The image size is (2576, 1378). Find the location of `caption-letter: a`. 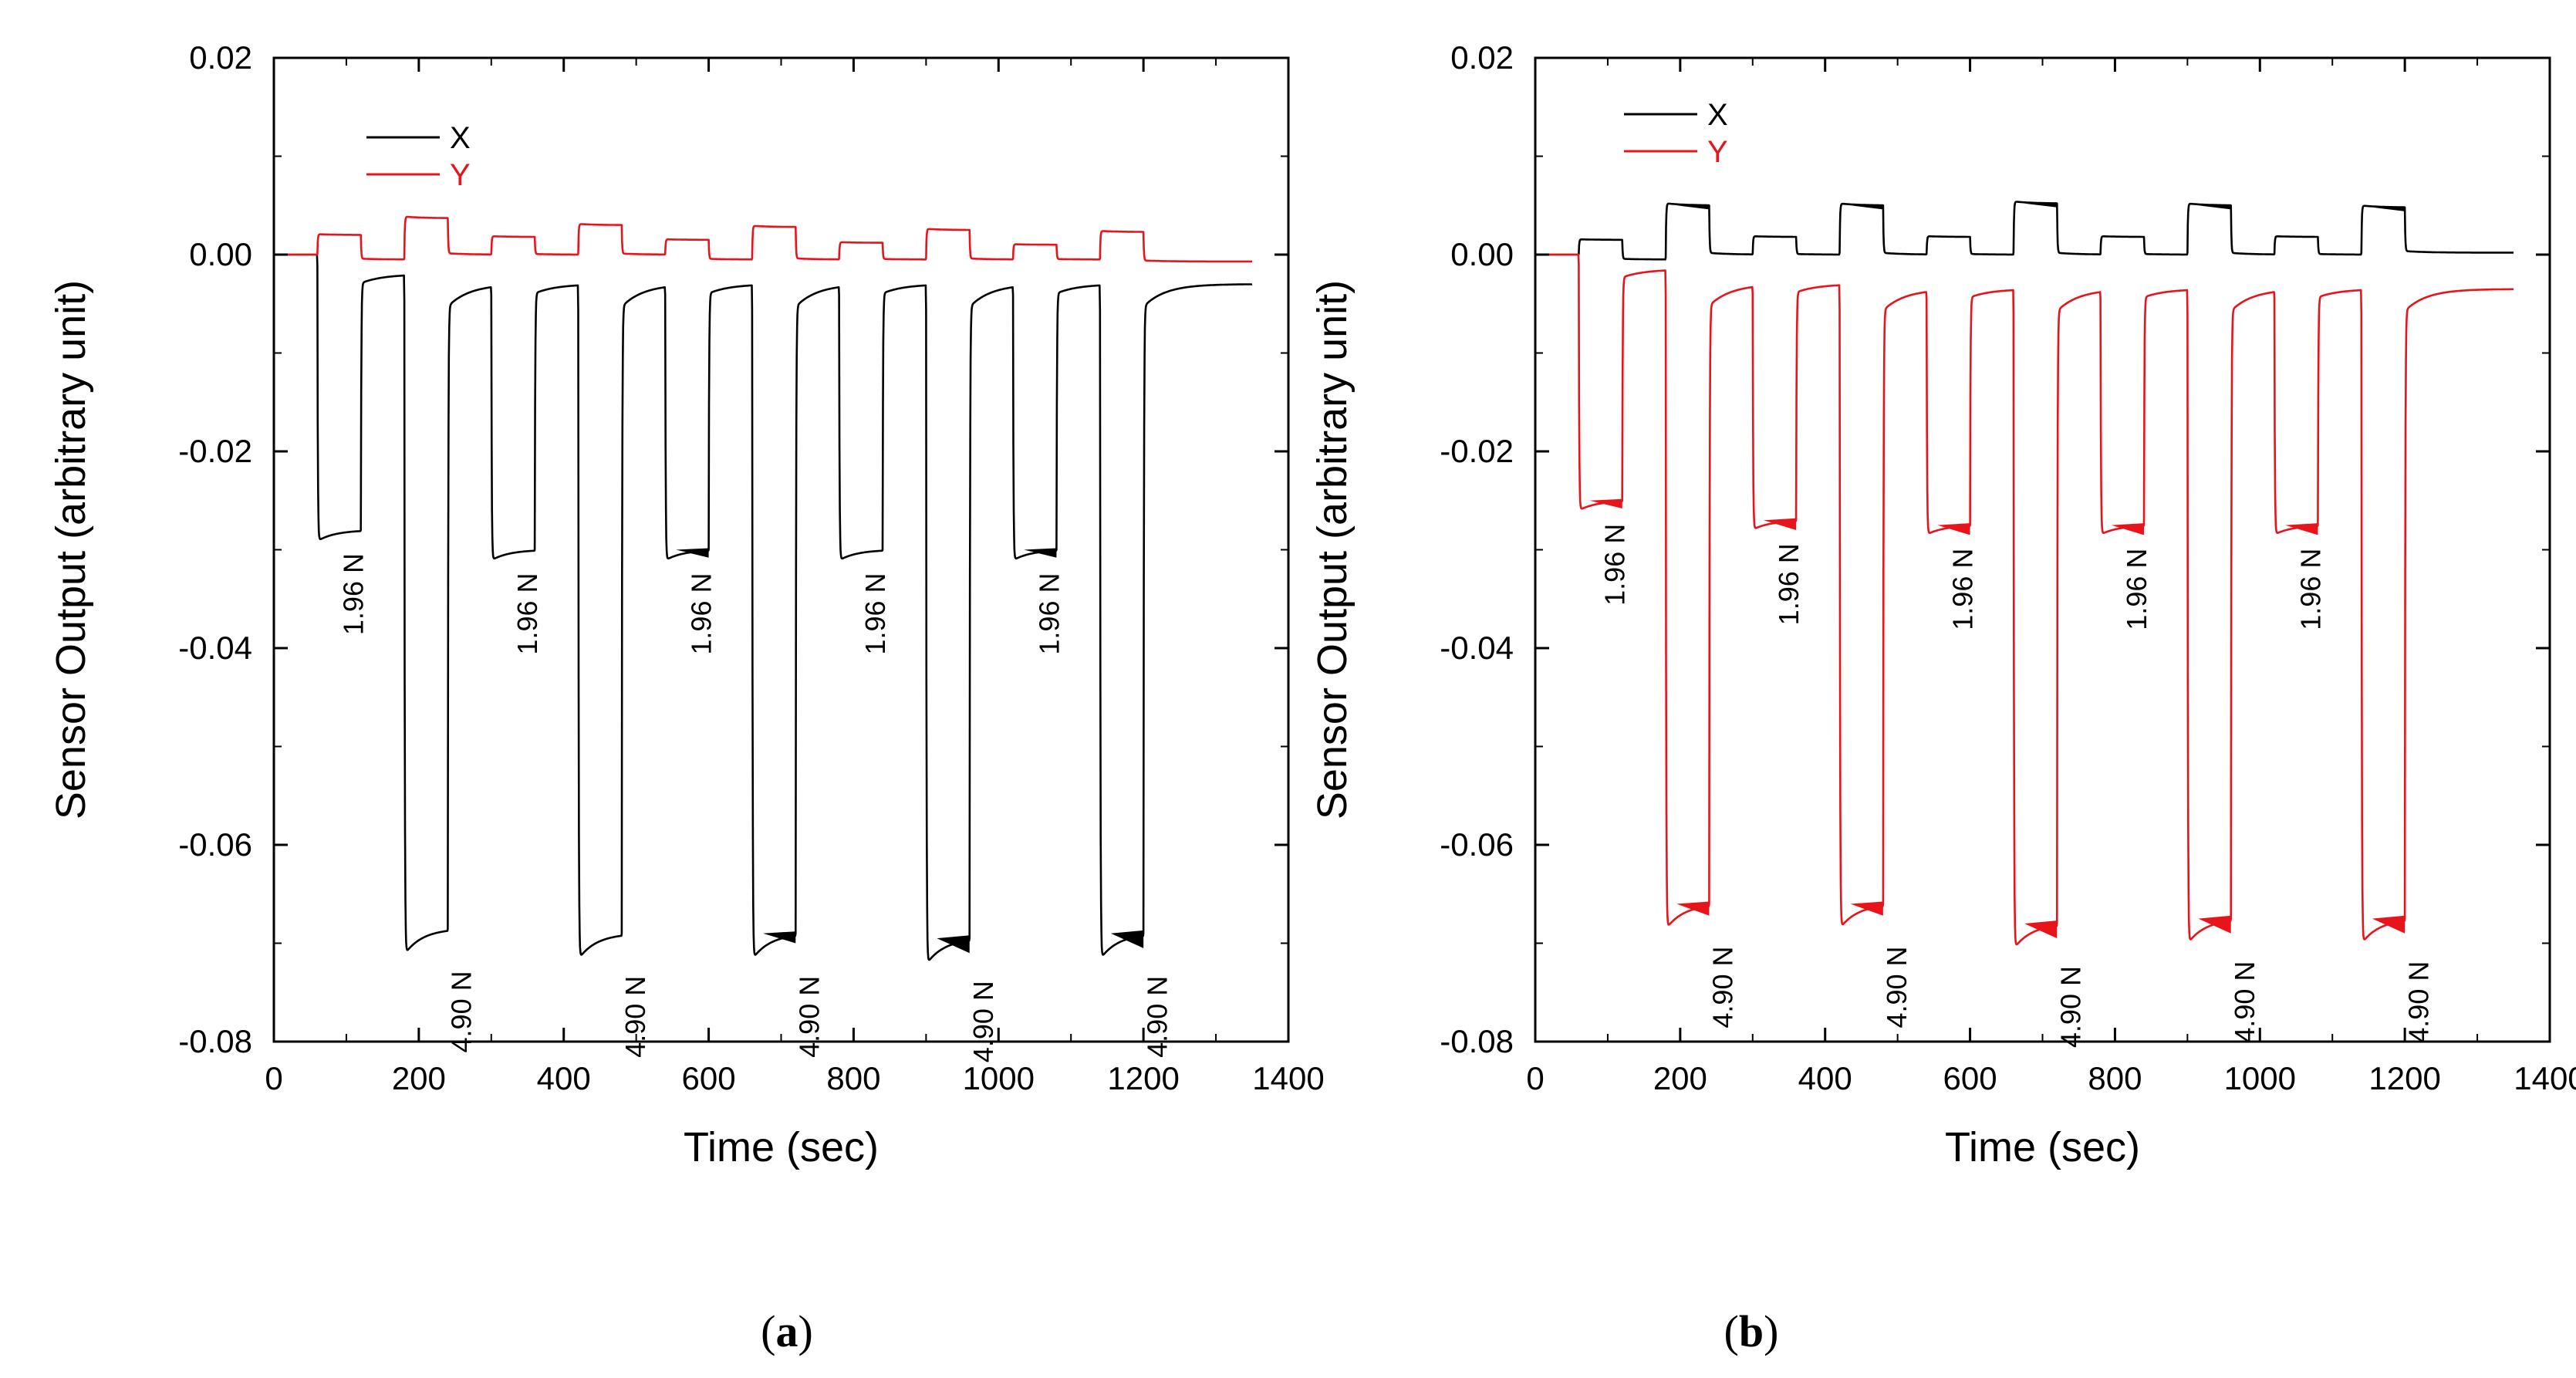

caption-letter: a is located at coordinates (787, 1331).